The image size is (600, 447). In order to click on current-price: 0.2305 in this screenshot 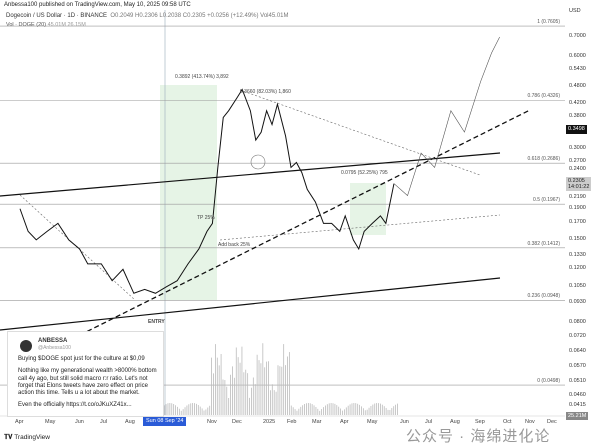, I will do `click(576, 181)`.